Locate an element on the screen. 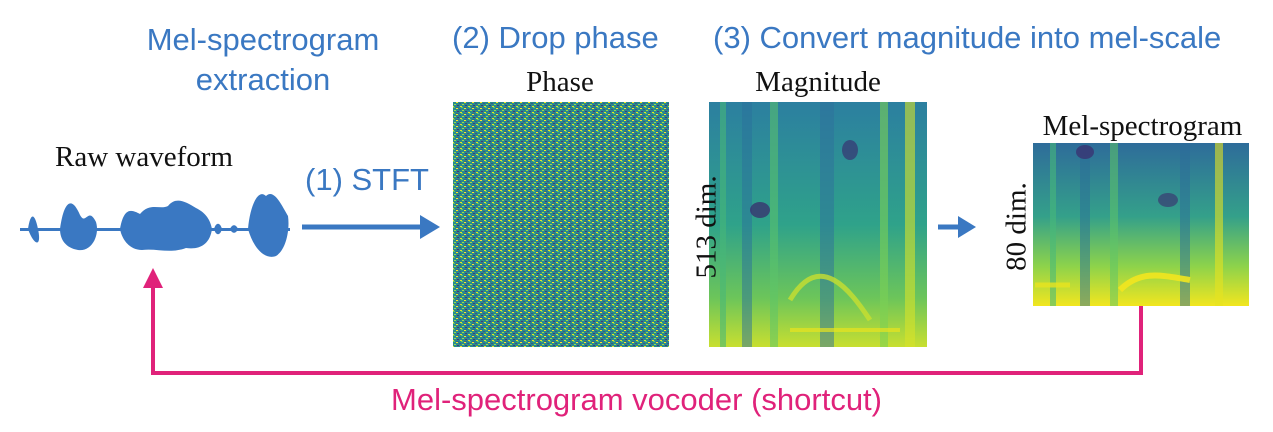 The width and height of the screenshot is (1273, 432). dim-513-label: 513 dim. is located at coordinates (706, 227).